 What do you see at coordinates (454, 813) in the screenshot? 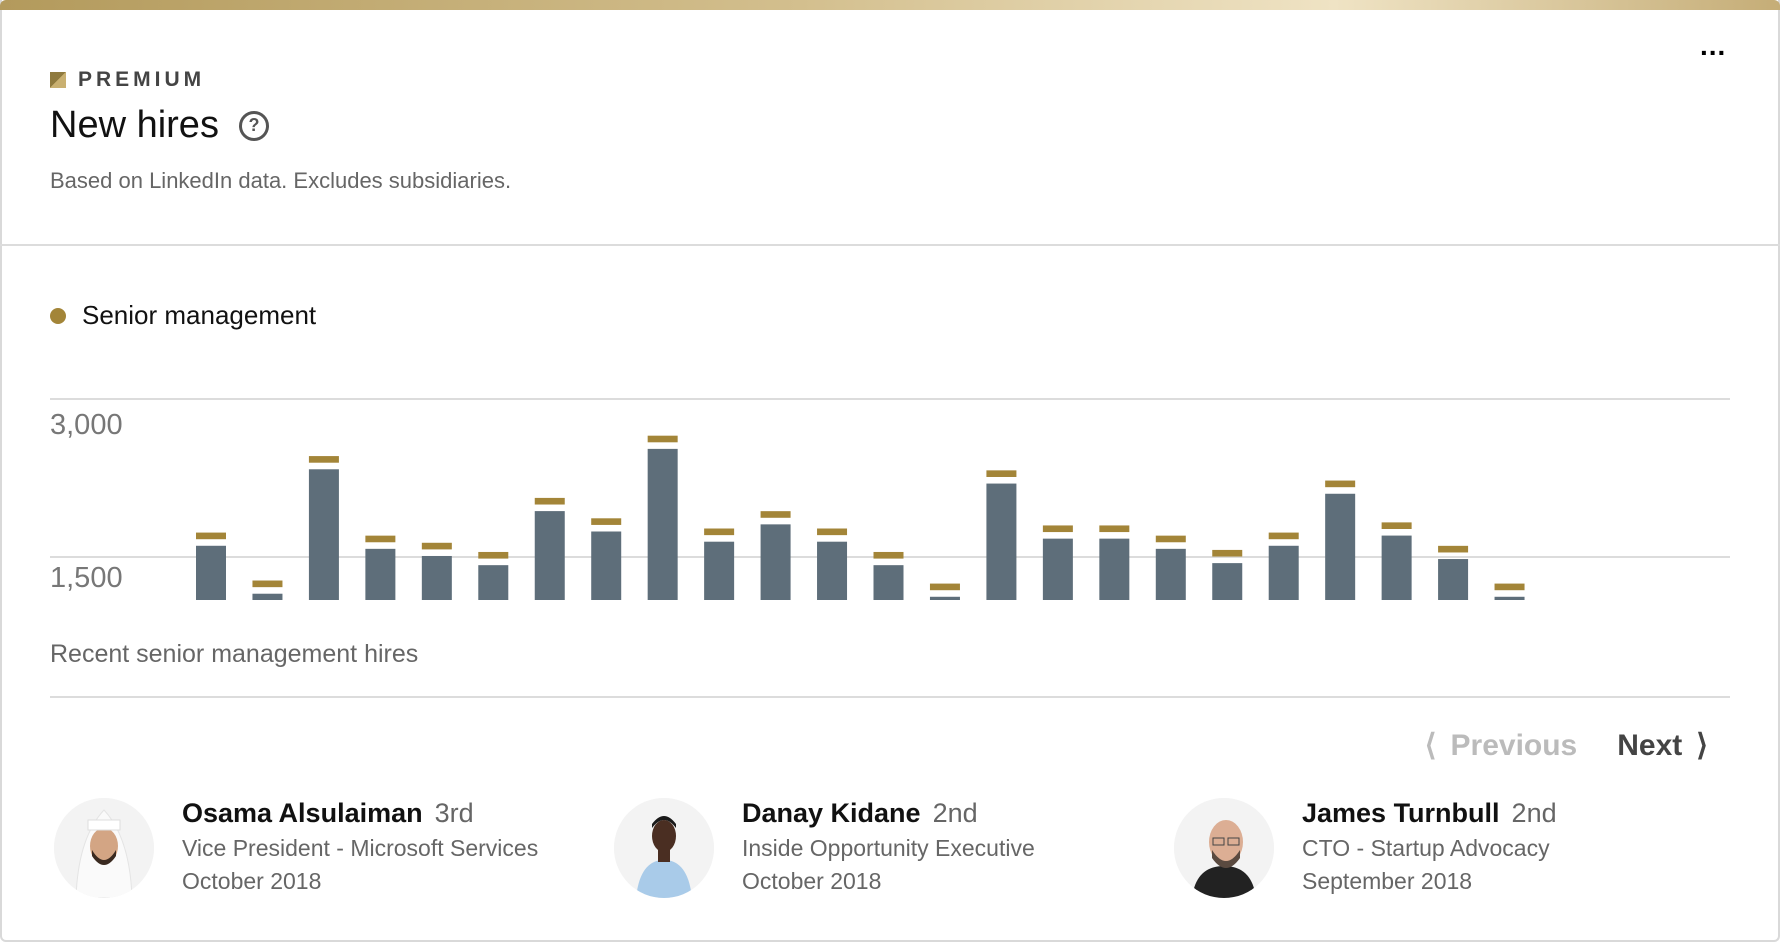
I see `connection-degree: 3rd` at bounding box center [454, 813].